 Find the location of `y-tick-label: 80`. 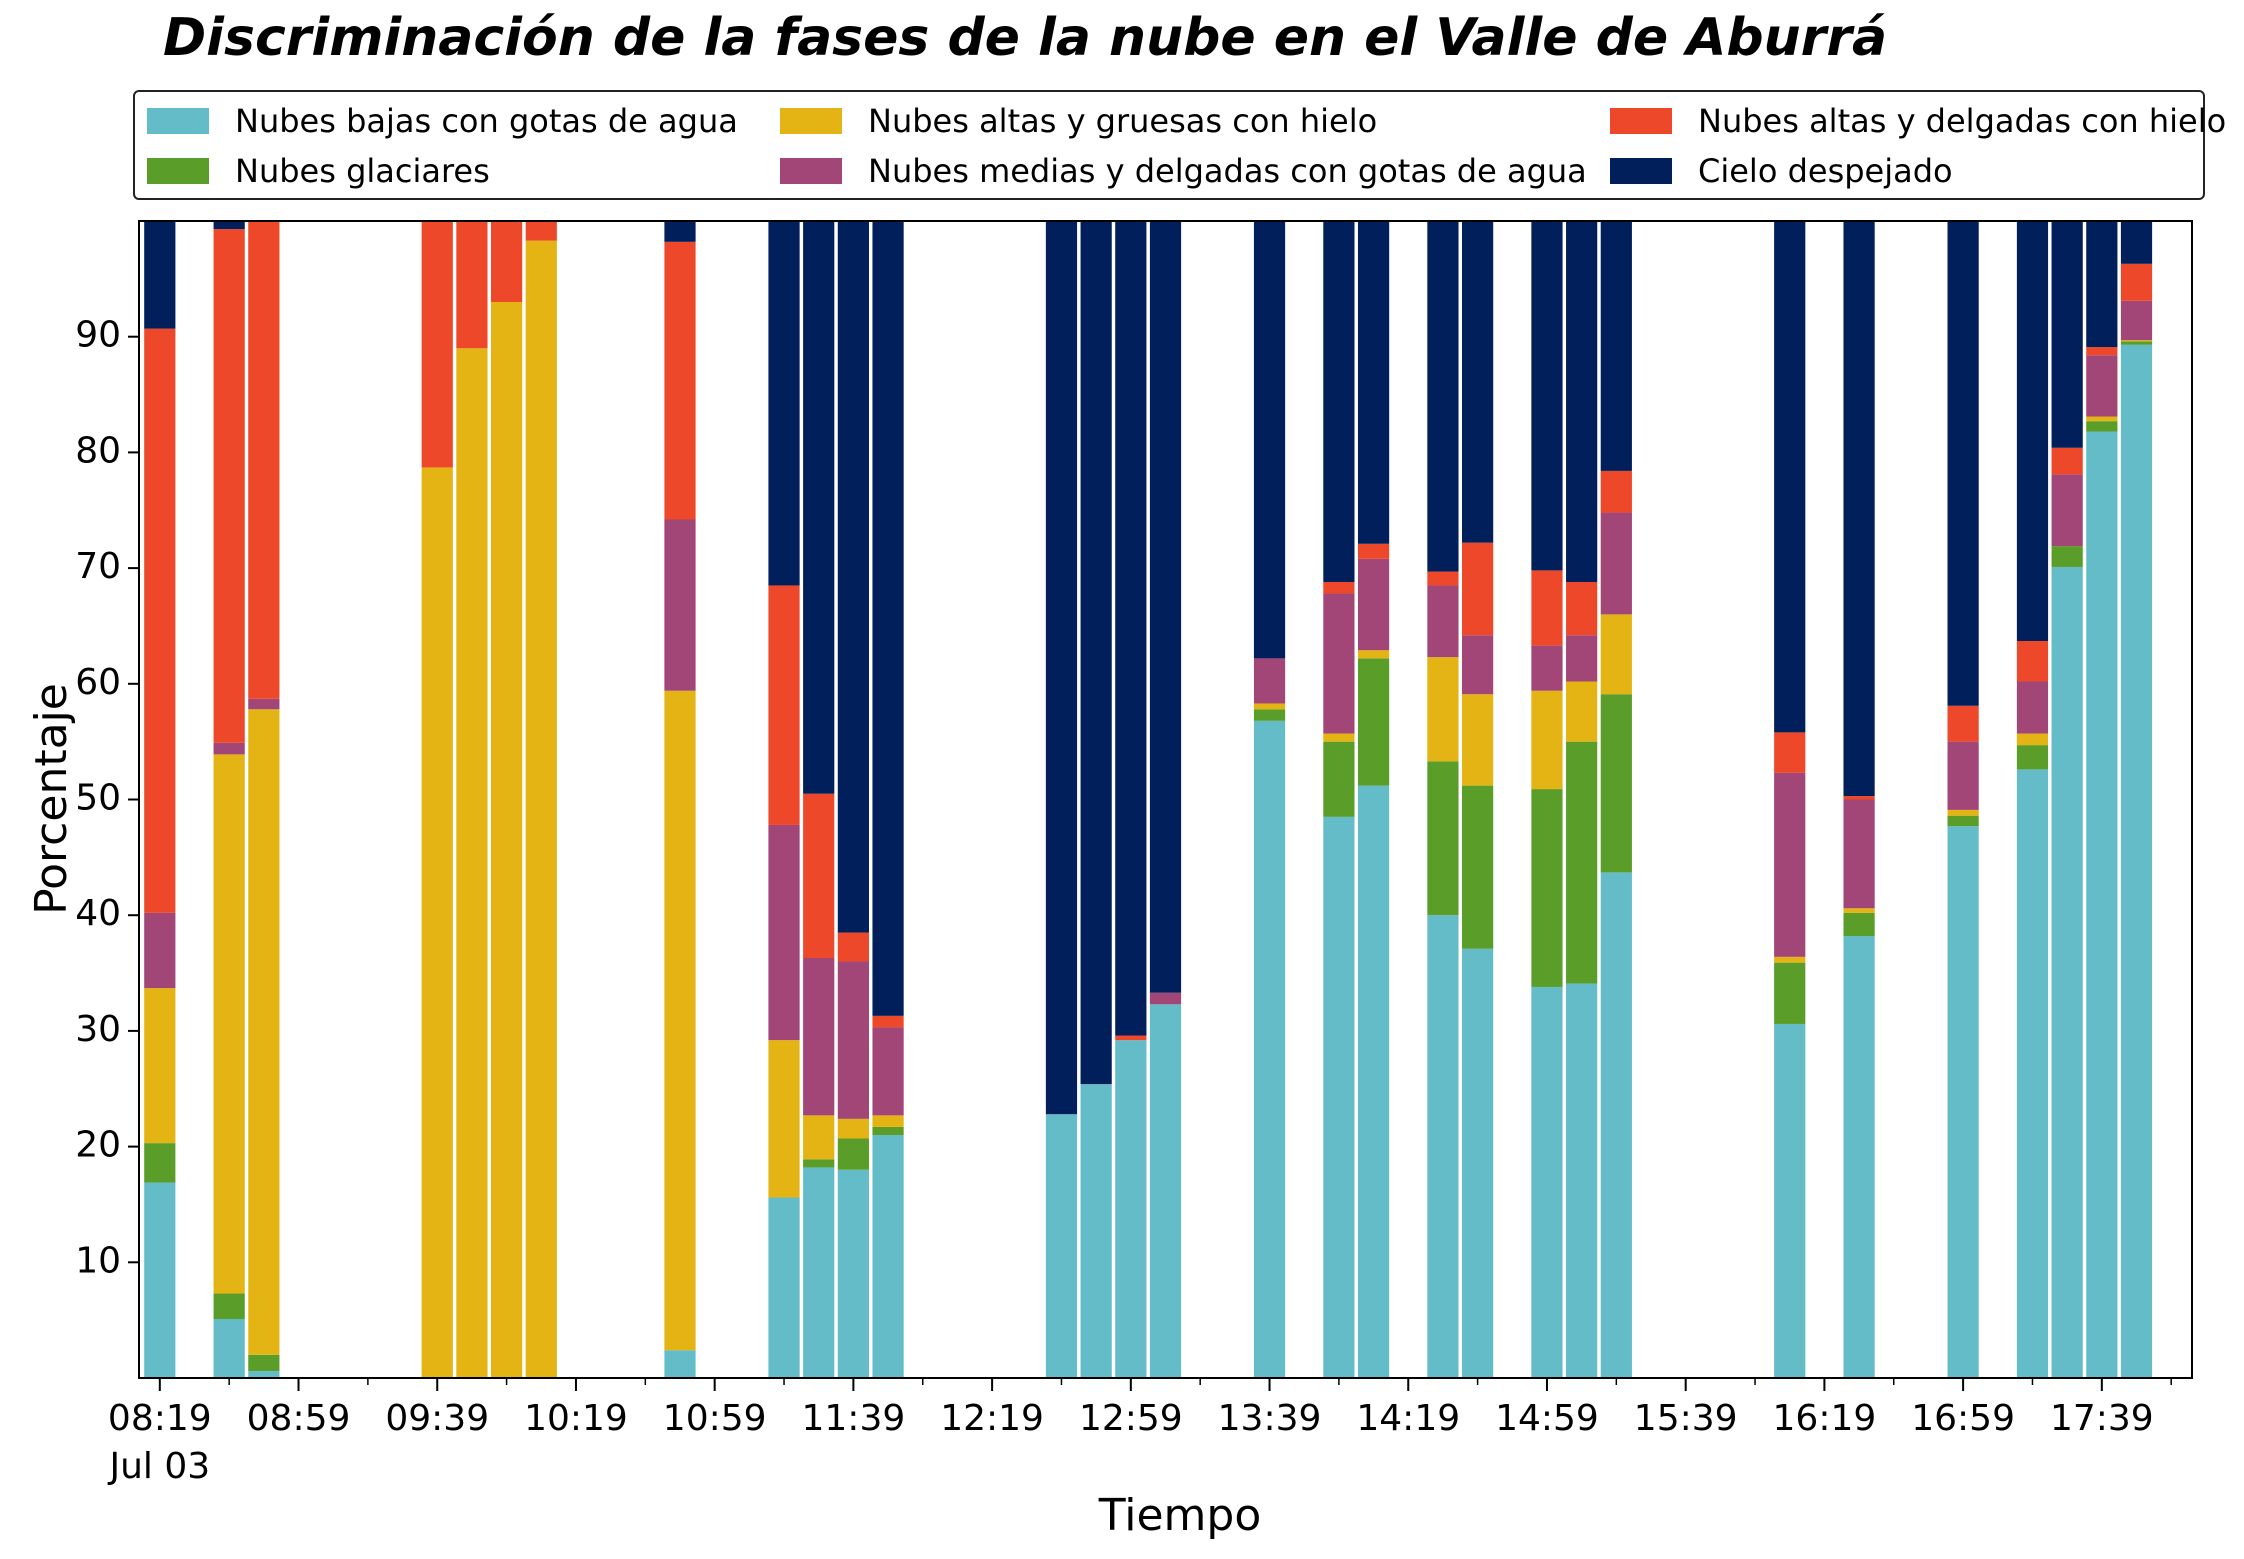

y-tick-label: 80 is located at coordinates (98, 450).